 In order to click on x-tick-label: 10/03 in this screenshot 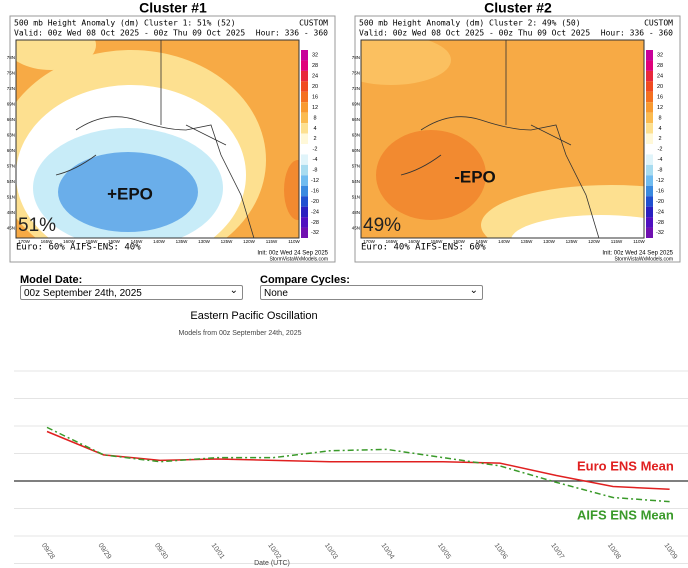, I will do `click(331, 551)`.